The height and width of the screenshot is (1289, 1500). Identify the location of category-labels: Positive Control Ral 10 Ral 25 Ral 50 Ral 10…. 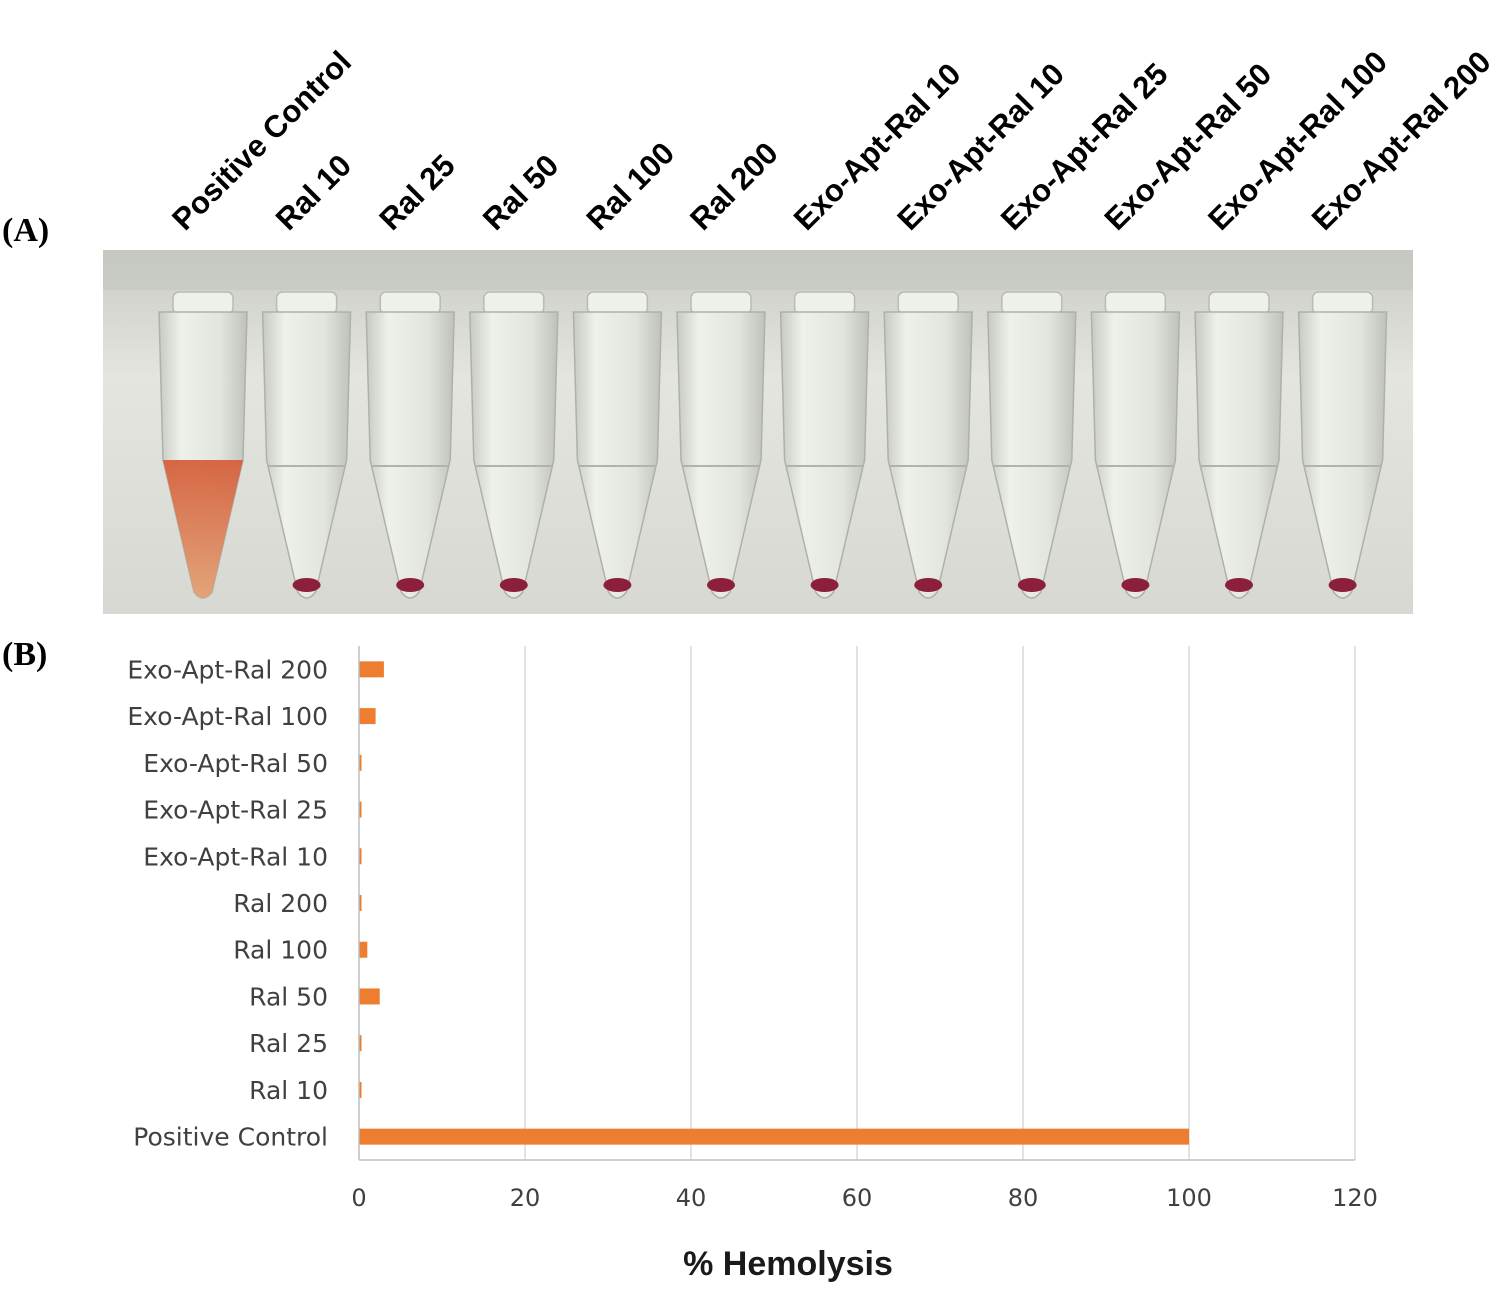
(227, 903).